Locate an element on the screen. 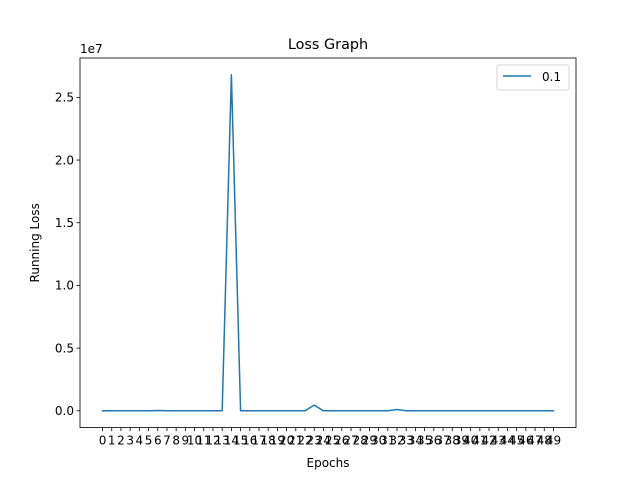 This screenshot has width=640, height=484. x-tick-label: 0 is located at coordinates (103, 441).